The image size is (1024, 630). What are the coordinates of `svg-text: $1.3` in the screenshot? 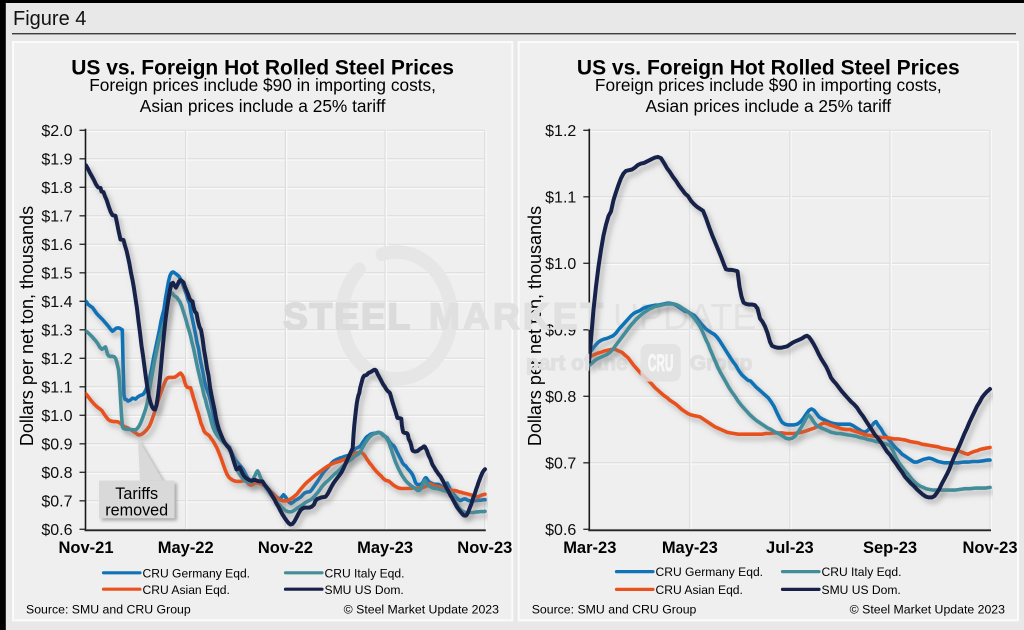 It's located at (56, 331).